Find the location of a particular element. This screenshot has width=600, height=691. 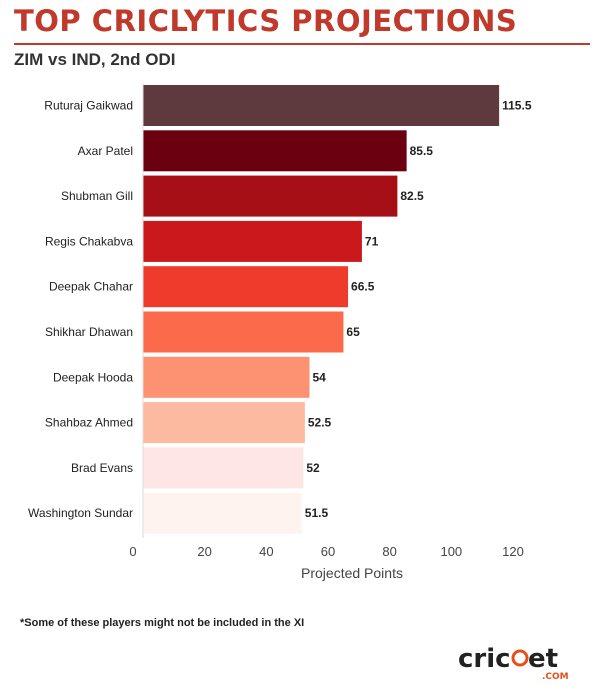

x-tick-label: 0 is located at coordinates (132, 551).